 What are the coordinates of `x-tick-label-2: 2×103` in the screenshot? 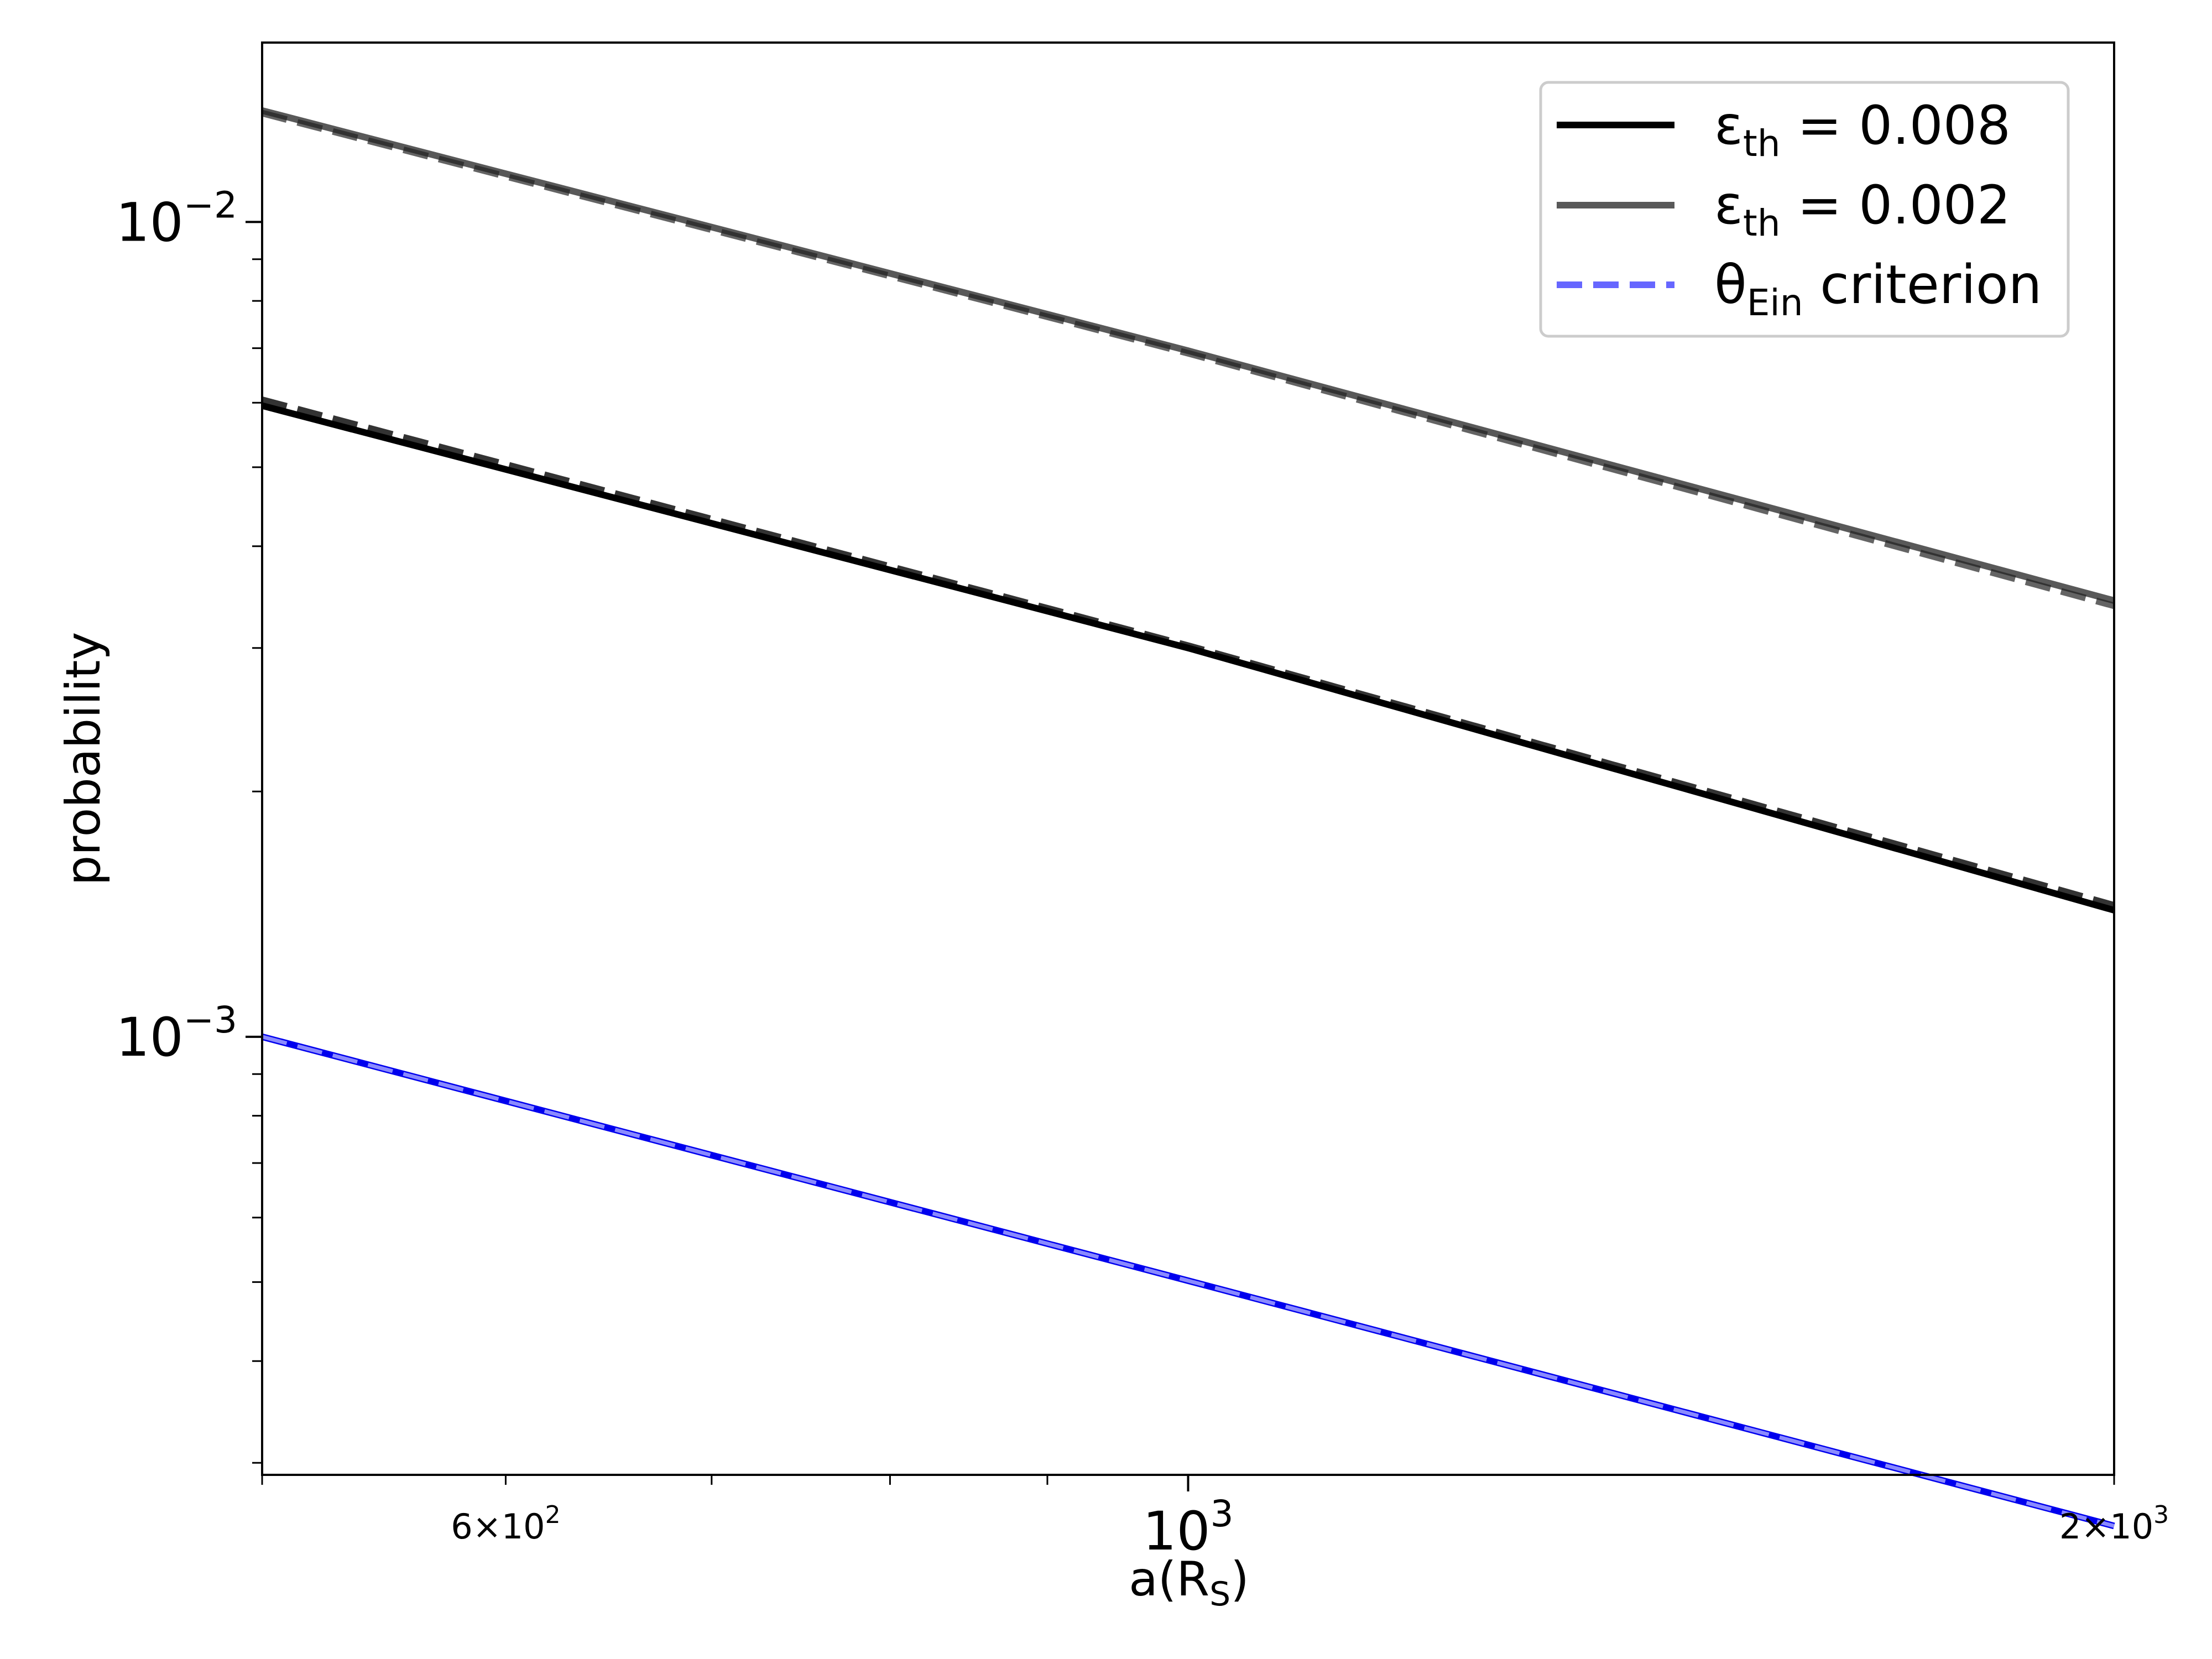 It's located at (2114, 1524).